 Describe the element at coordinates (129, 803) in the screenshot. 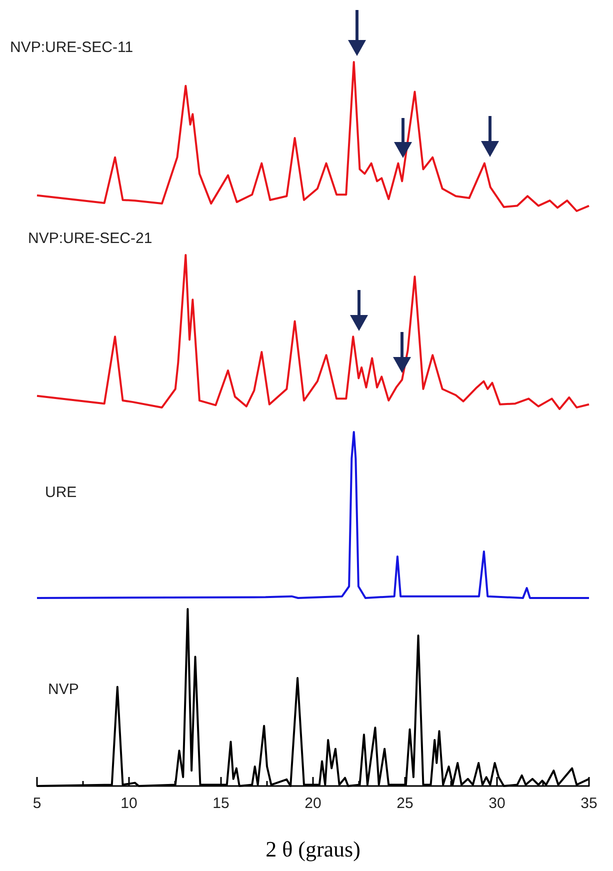

I see `x-tick-label: 10` at that location.